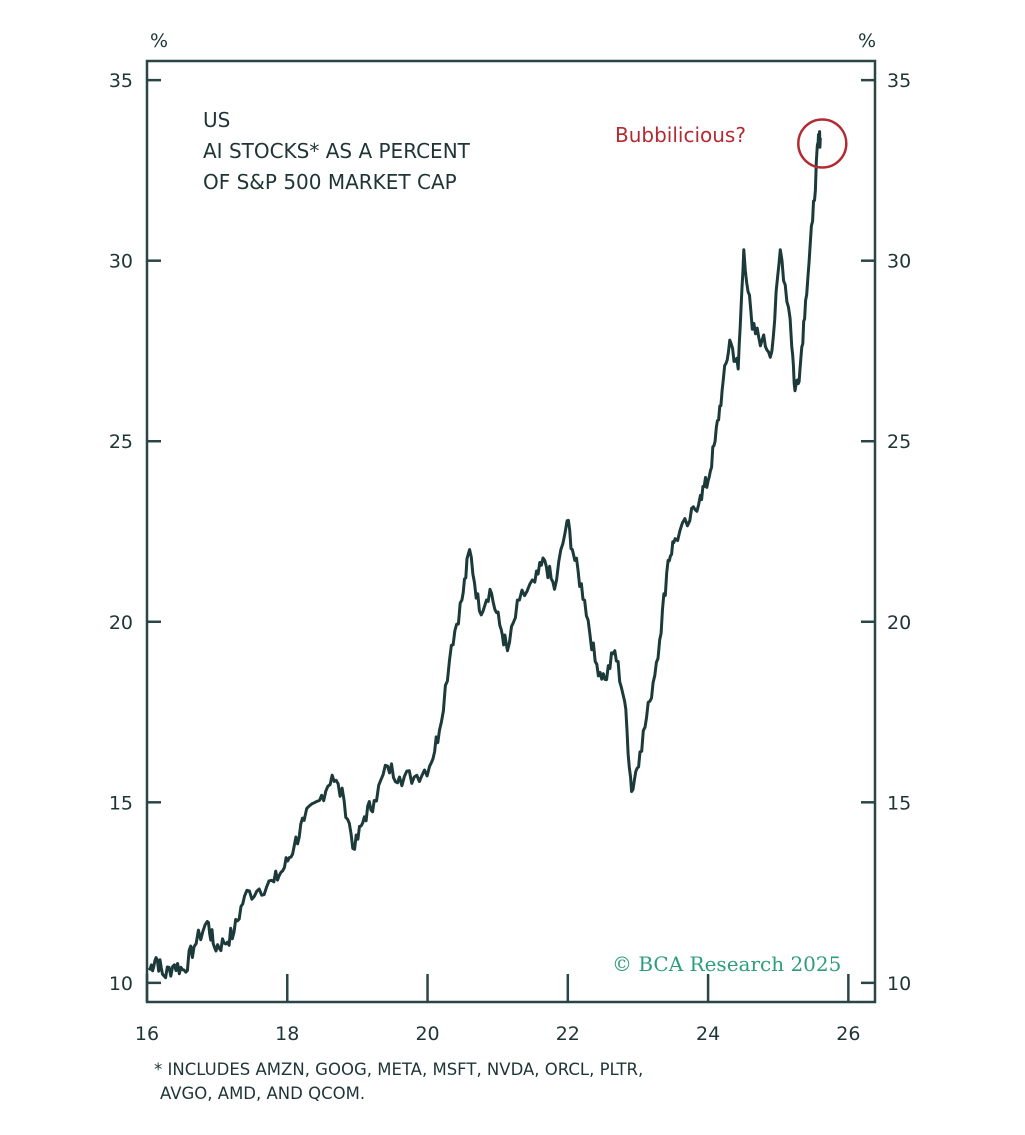 The height and width of the screenshot is (1135, 1025). I want to click on y-axis-left: 10 15 20 25 30 35, so click(135, 532).